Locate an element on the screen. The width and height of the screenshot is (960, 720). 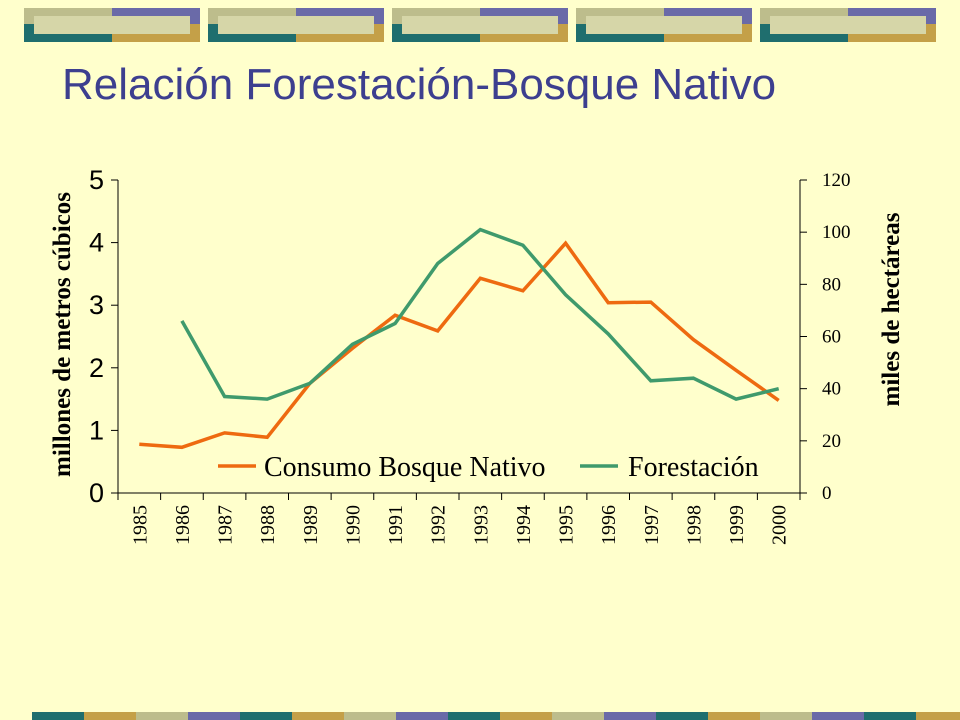
x-tick-label: 1998 is located at coordinates (694, 525).